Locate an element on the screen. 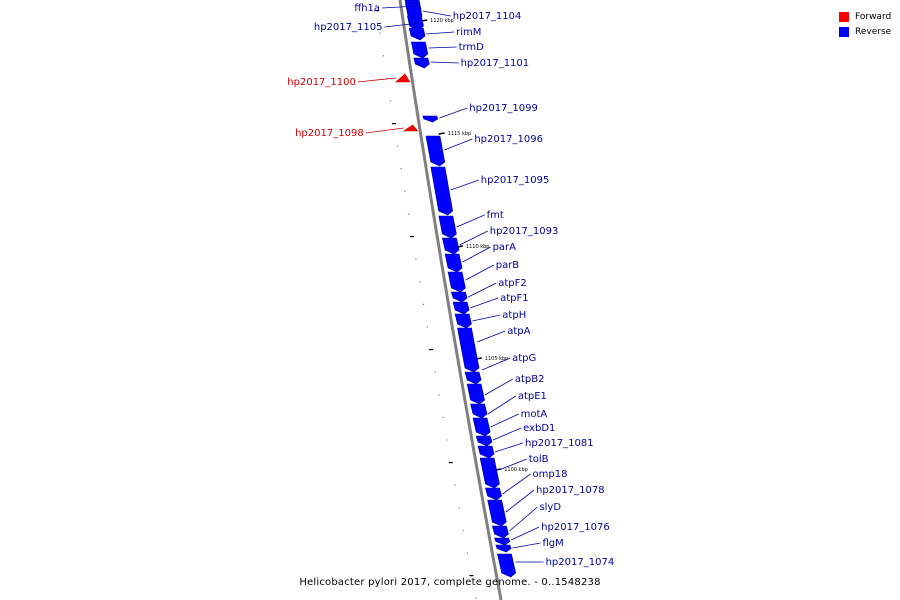 This screenshot has width=900, height=600. gene-label: hp2017_1093 is located at coordinates (524, 231).